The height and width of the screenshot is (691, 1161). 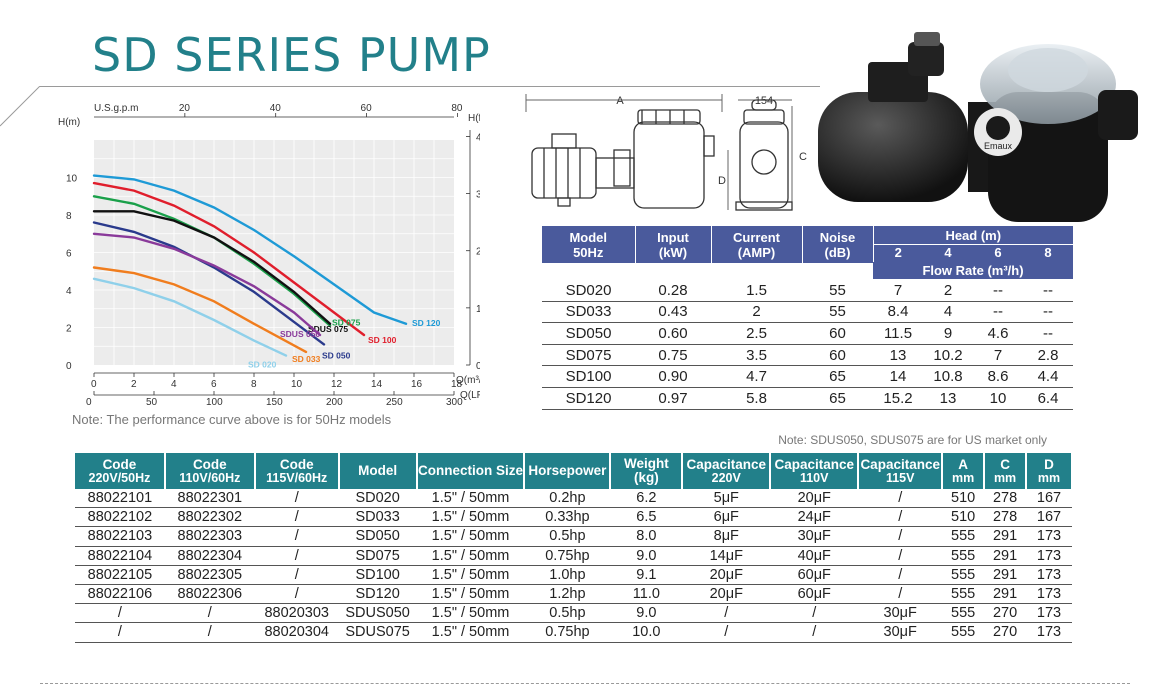 What do you see at coordinates (120, 556) in the screenshot?
I see `main-table-cell: 88022104` at bounding box center [120, 556].